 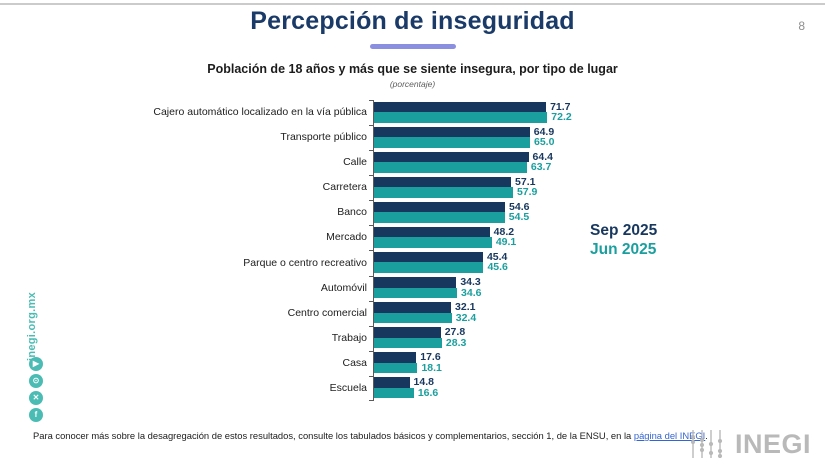 I want to click on bar-line: 32.1, so click(x=425, y=307).